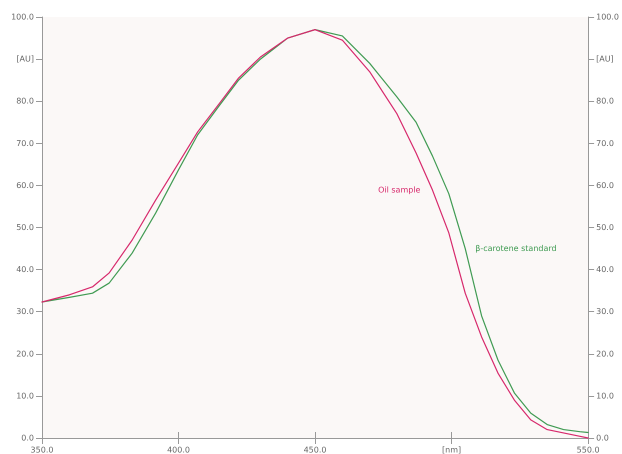 The image size is (622, 454). Describe the element at coordinates (25, 59) in the screenshot. I see `y-tick-label: [AU]` at that location.